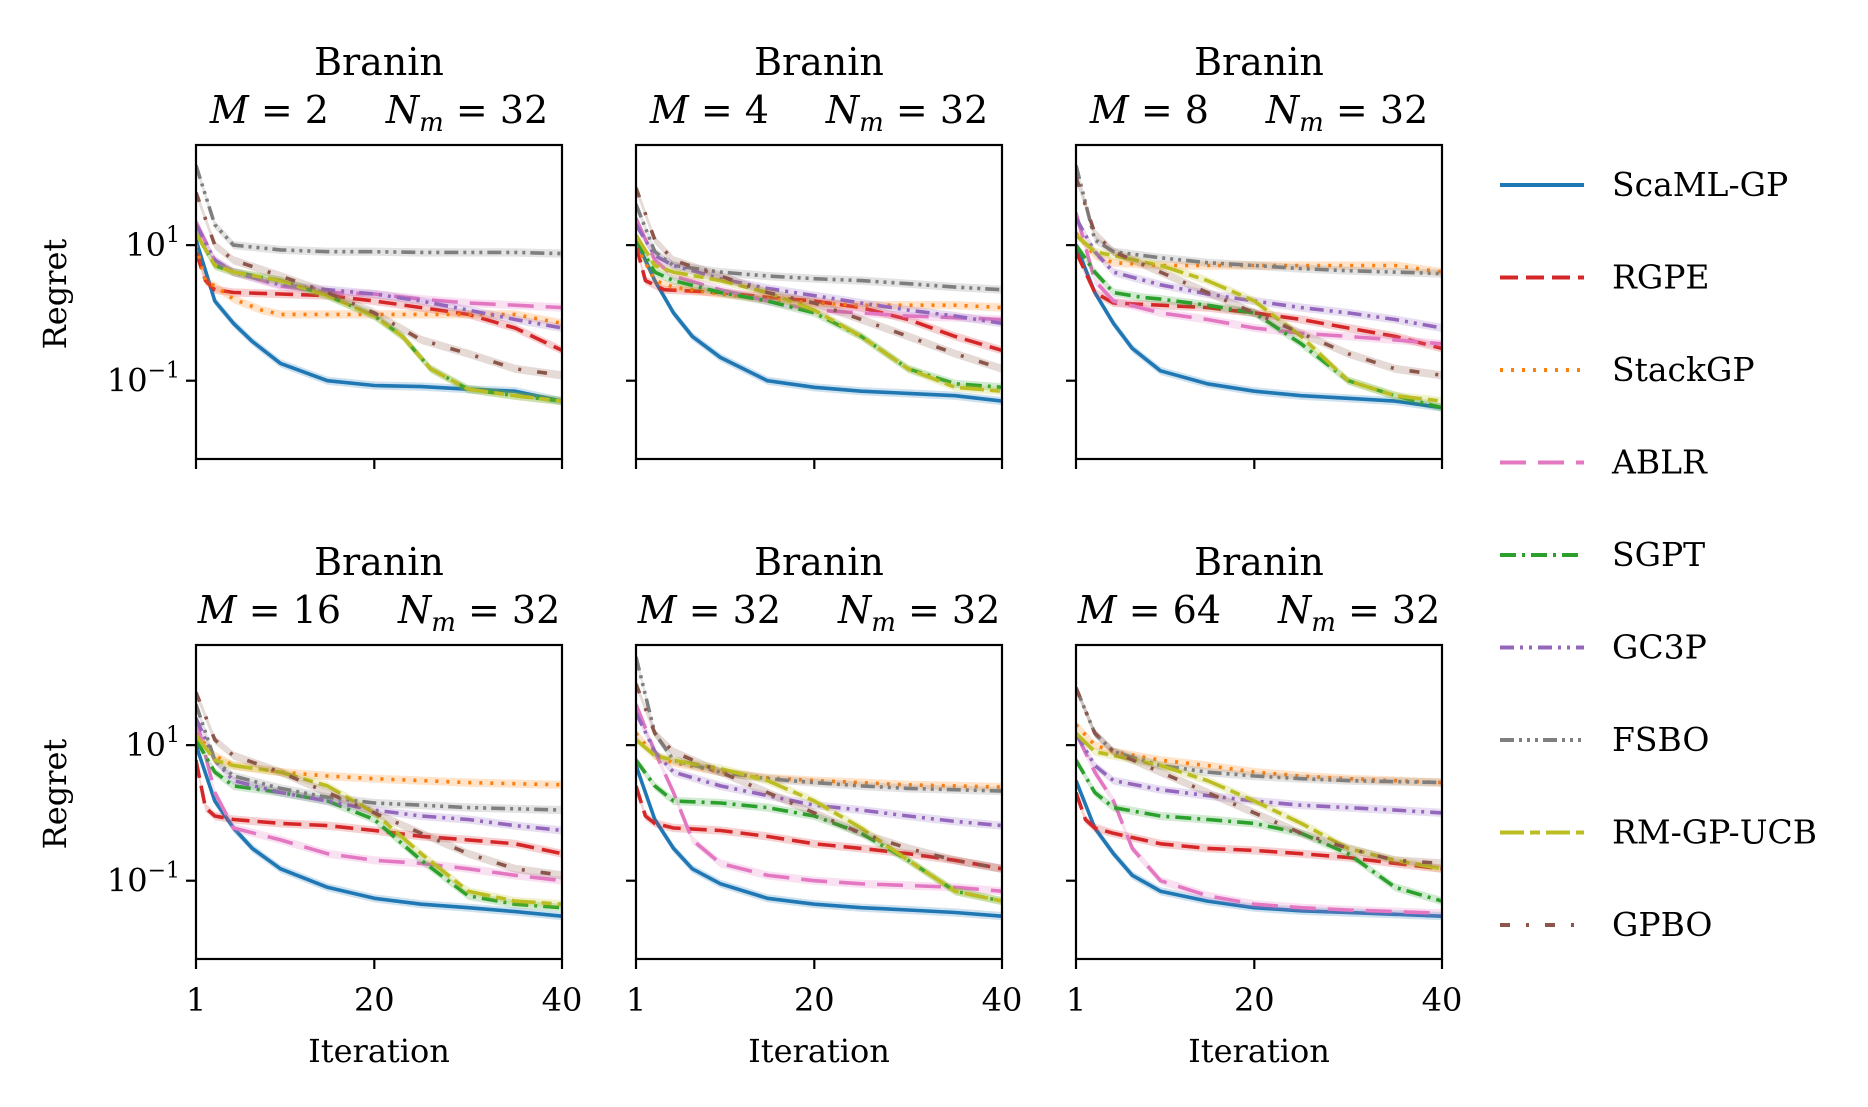 This screenshot has height=1107, width=1868. What do you see at coordinates (1662, 924) in the screenshot?
I see `legend-label: GPBO` at bounding box center [1662, 924].